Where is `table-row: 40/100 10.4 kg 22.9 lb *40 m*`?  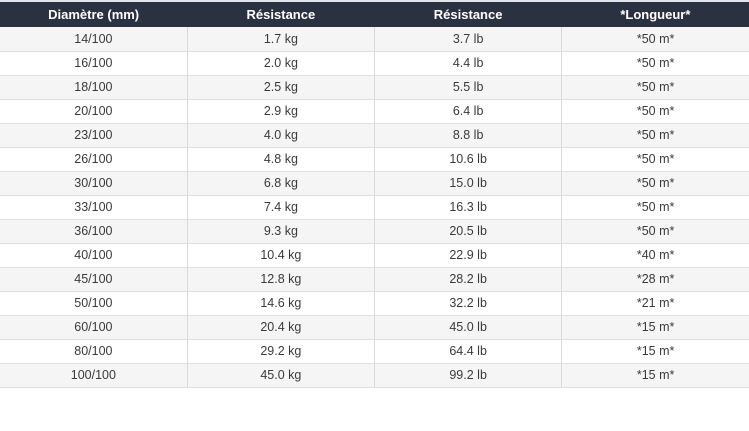 table-row: 40/100 10.4 kg 22.9 lb *40 m* is located at coordinates (374, 255).